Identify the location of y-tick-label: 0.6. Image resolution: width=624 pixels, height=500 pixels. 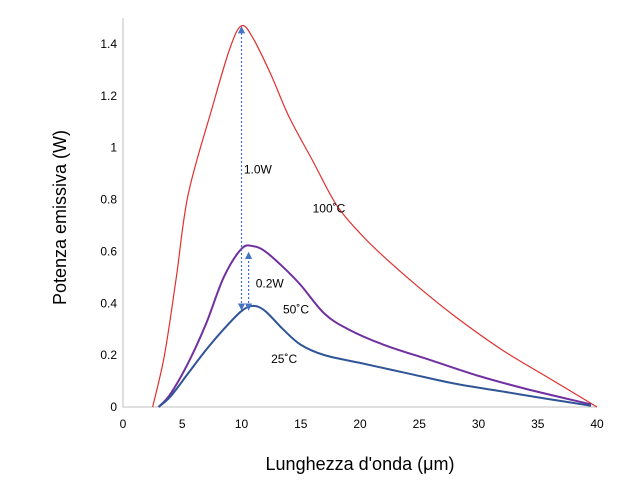
(108, 251).